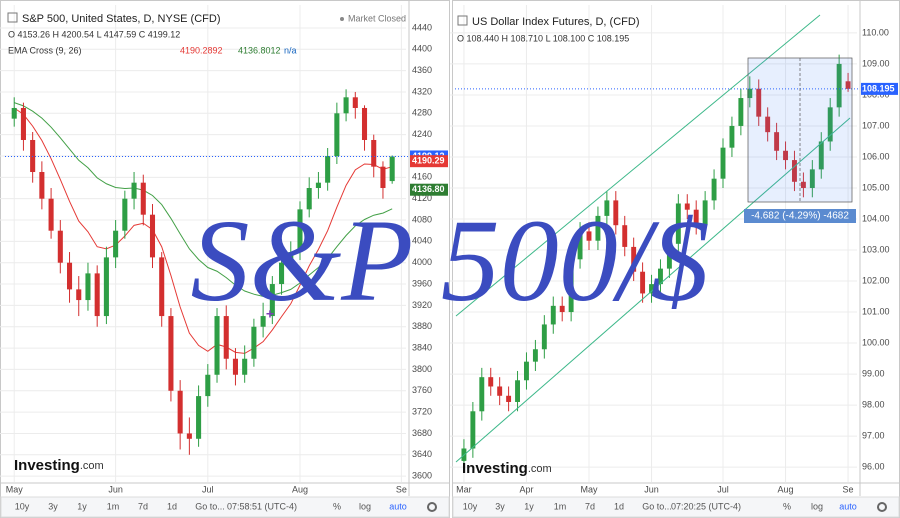 The width and height of the screenshot is (900, 518). I want to click on price-label: 4190.29, so click(428, 161).